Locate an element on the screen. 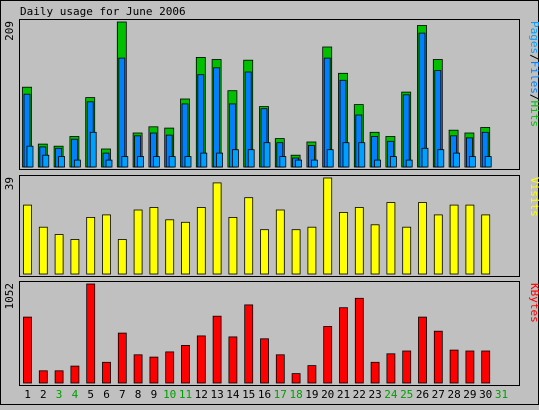 The width and height of the screenshot is (539, 410). day-label-1: 1 is located at coordinates (27, 394).